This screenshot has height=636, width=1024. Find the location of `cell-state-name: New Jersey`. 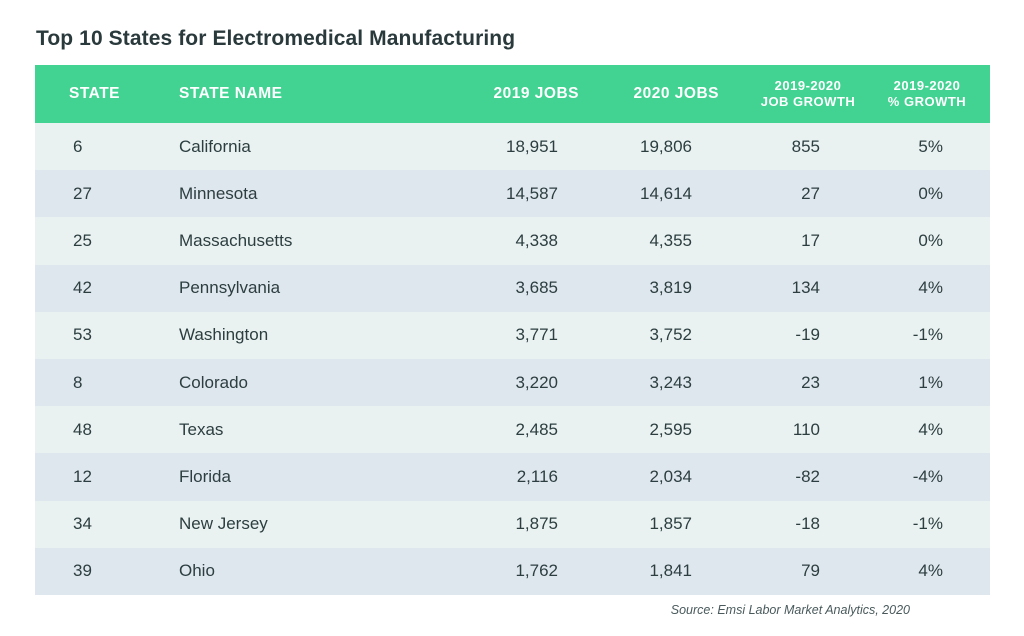

cell-state-name: New Jersey is located at coordinates (223, 524).